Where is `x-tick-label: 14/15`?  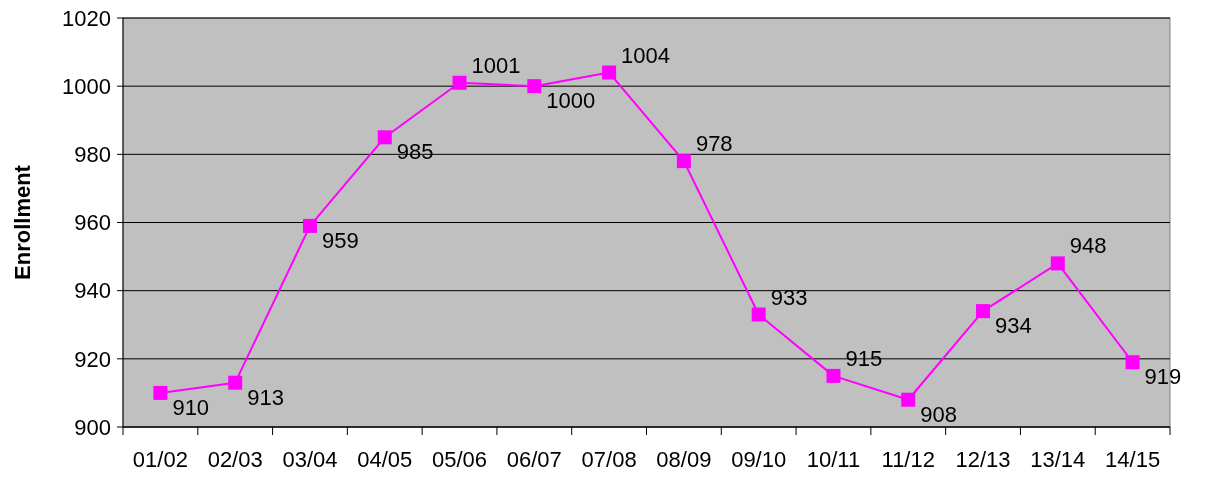 x-tick-label: 14/15 is located at coordinates (1133, 459).